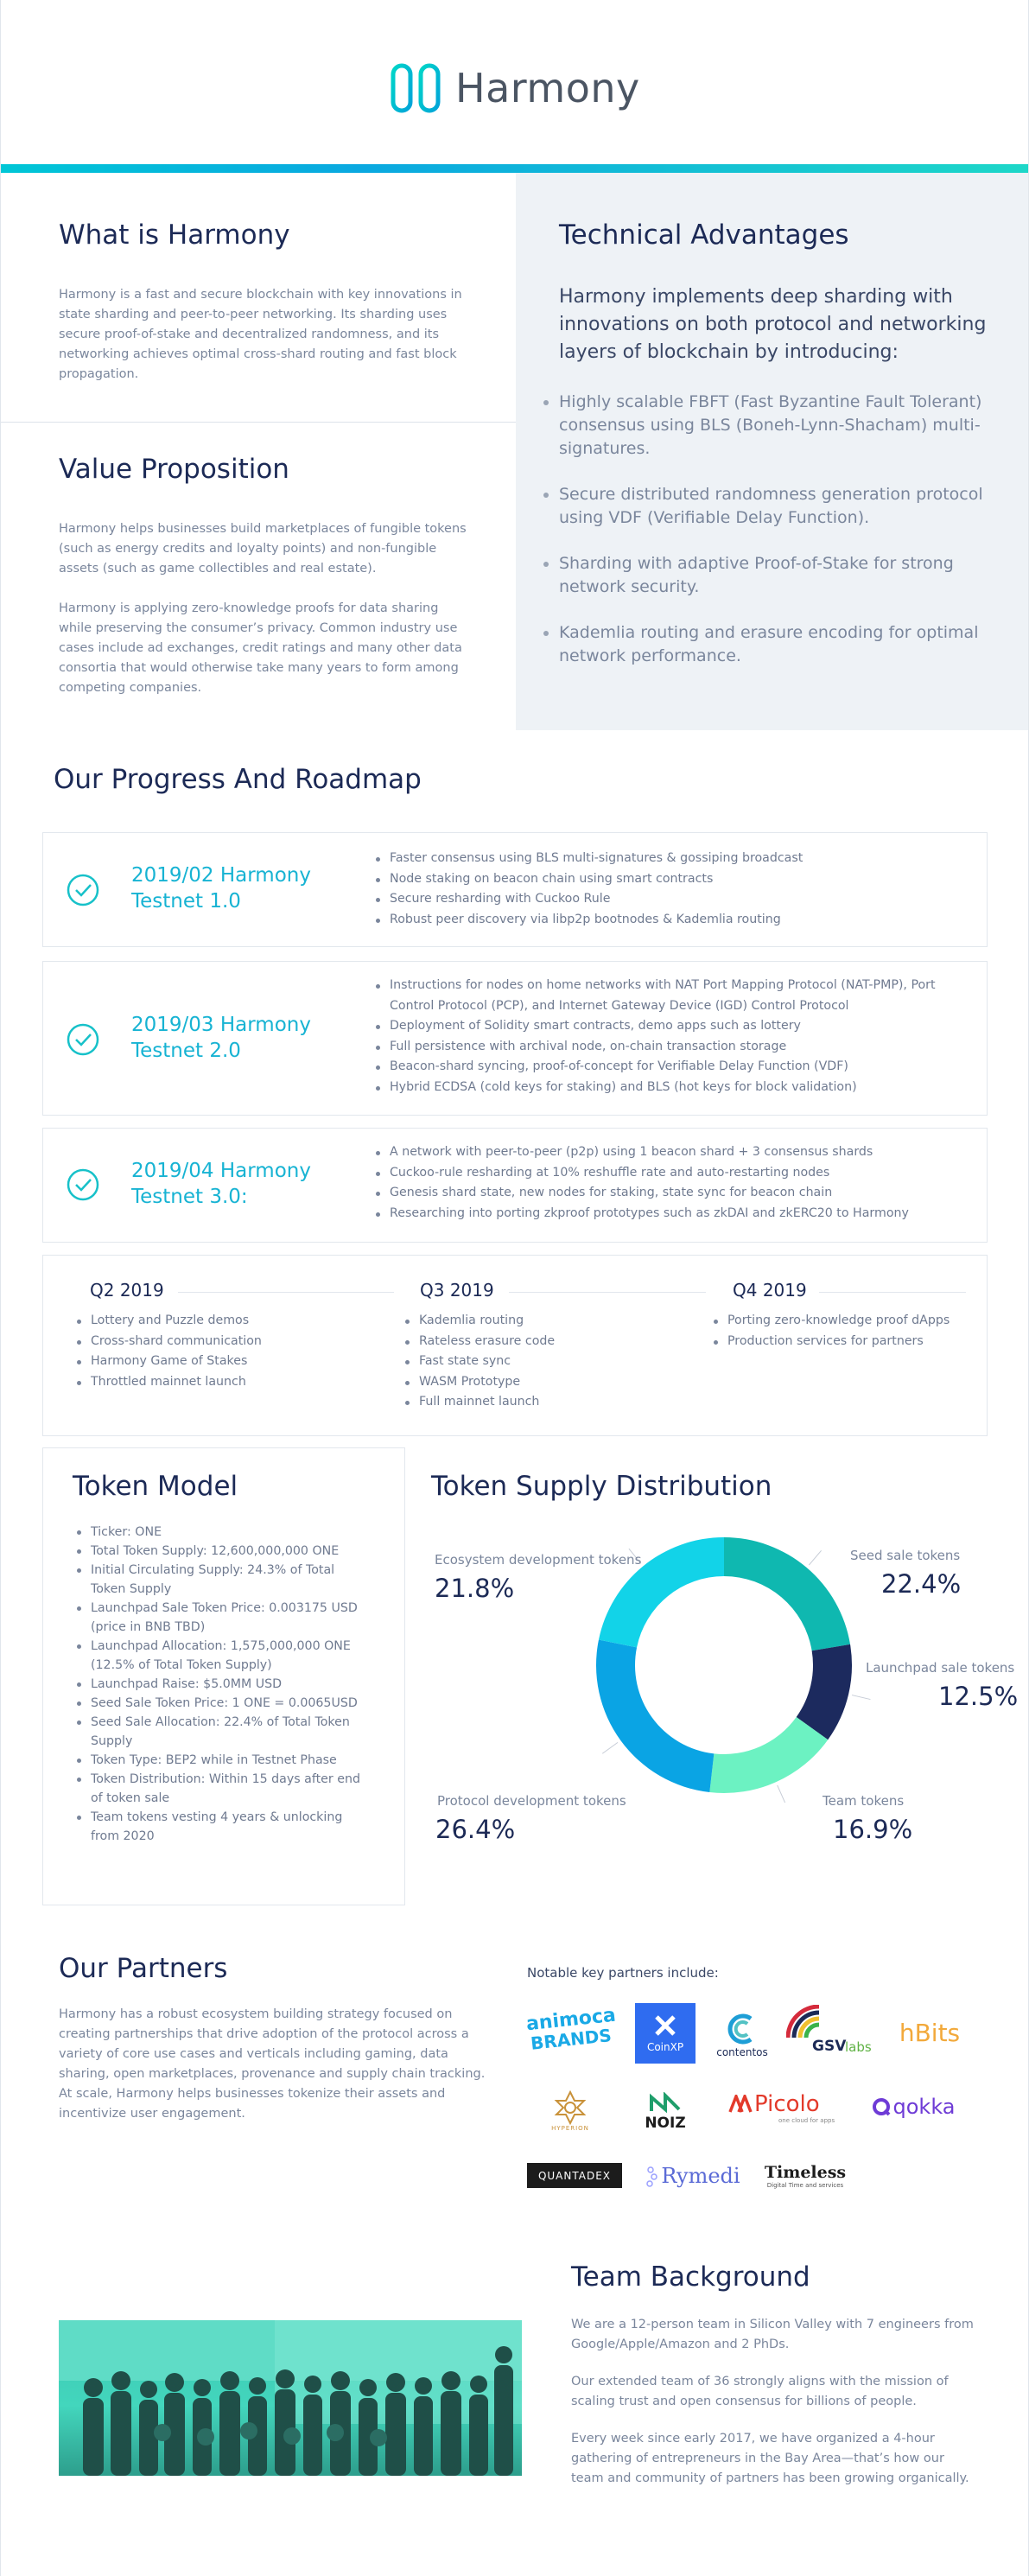 The image size is (1029, 2576). Describe the element at coordinates (213, 1322) in the screenshot. I see `list-item: Lottery and Puzzle demos` at that location.